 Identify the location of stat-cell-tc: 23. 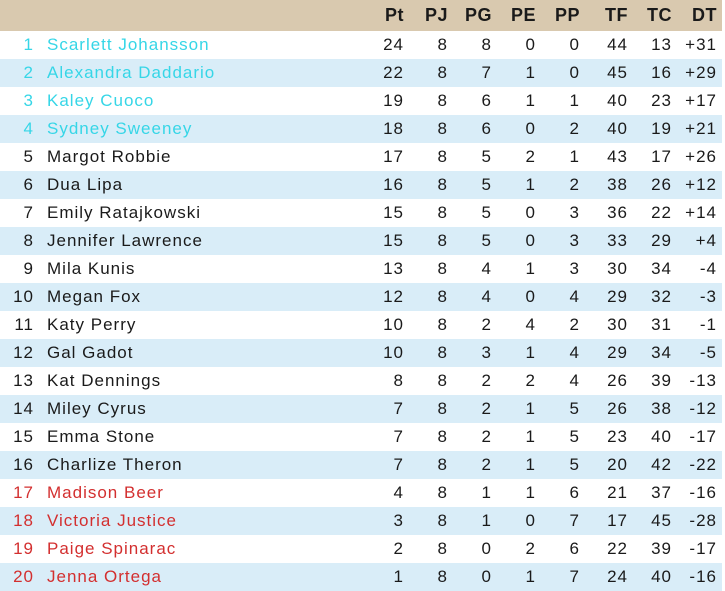
(661, 100).